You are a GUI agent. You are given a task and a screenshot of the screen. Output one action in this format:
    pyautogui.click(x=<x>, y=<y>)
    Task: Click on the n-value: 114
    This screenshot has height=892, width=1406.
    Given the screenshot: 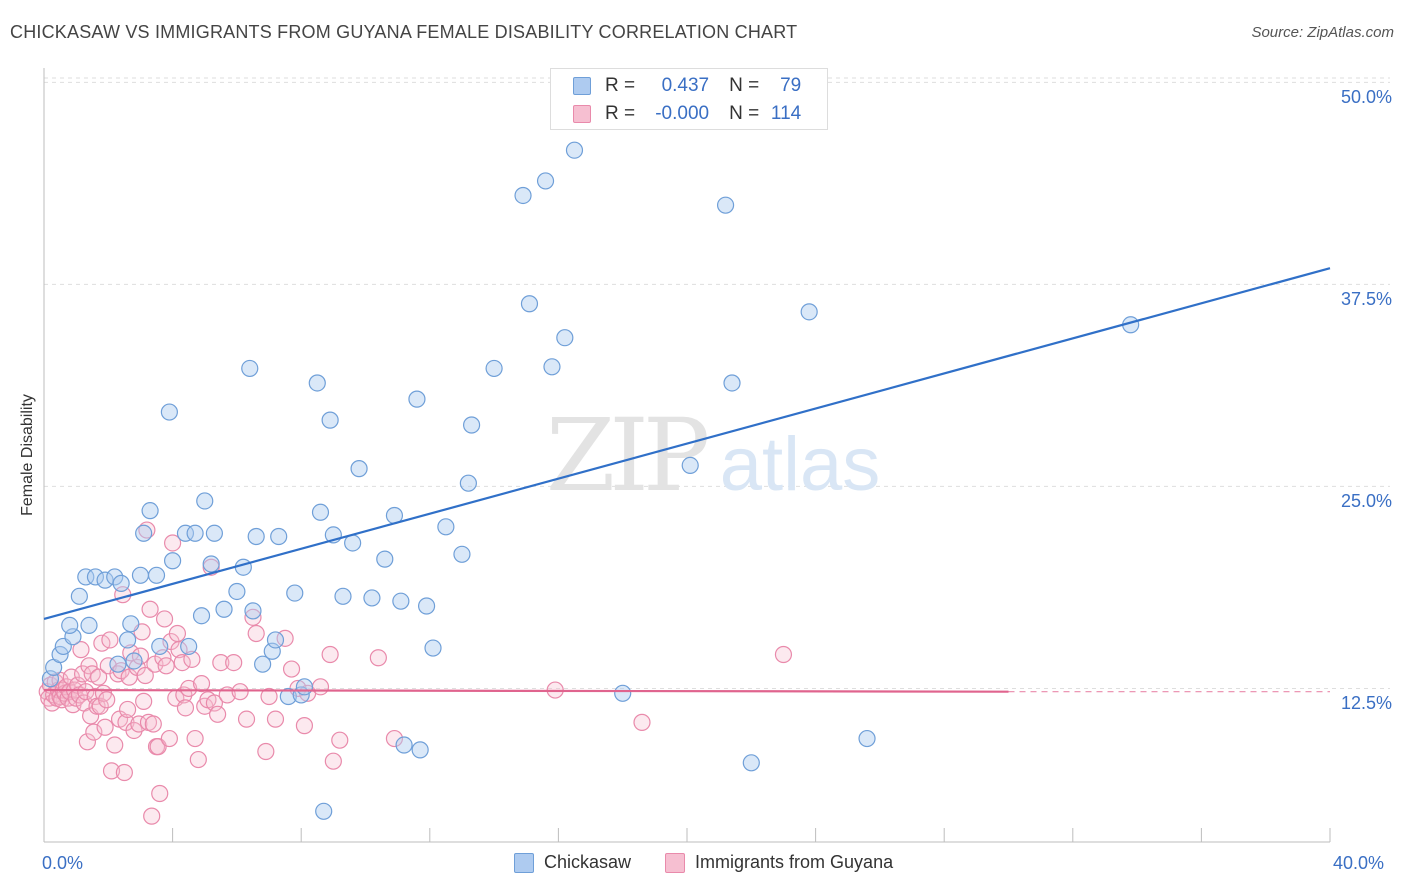 What is the action you would take?
    pyautogui.click(x=786, y=113)
    